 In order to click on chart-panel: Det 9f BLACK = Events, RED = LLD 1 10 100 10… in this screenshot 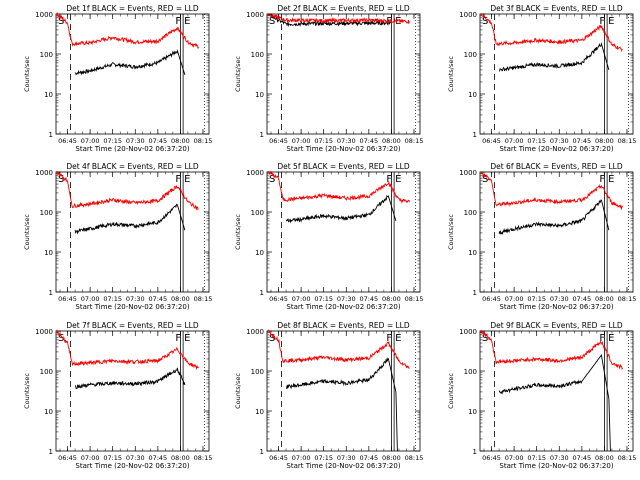, I will do `click(541, 395)`.